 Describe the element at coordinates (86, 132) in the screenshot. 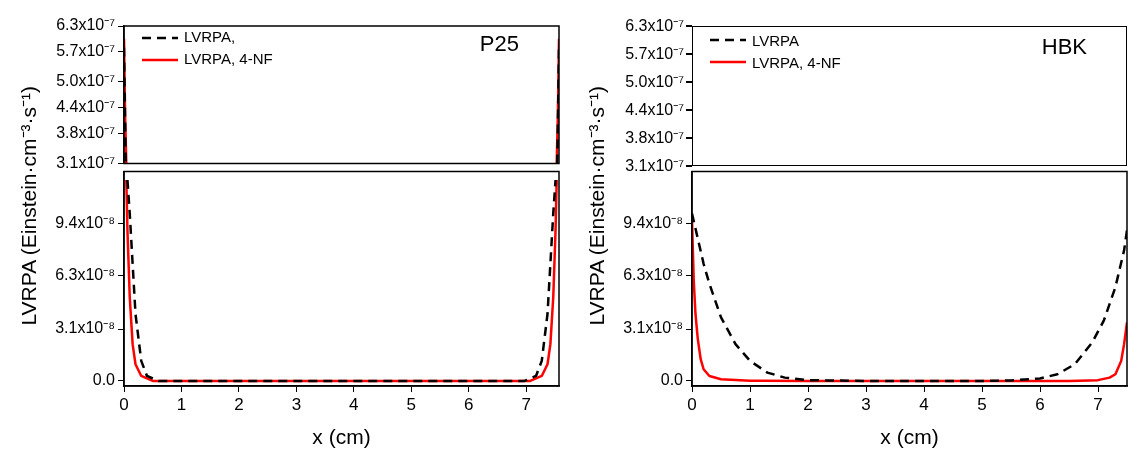

I see `y-tick-label: 3.8x10⁻⁷` at that location.